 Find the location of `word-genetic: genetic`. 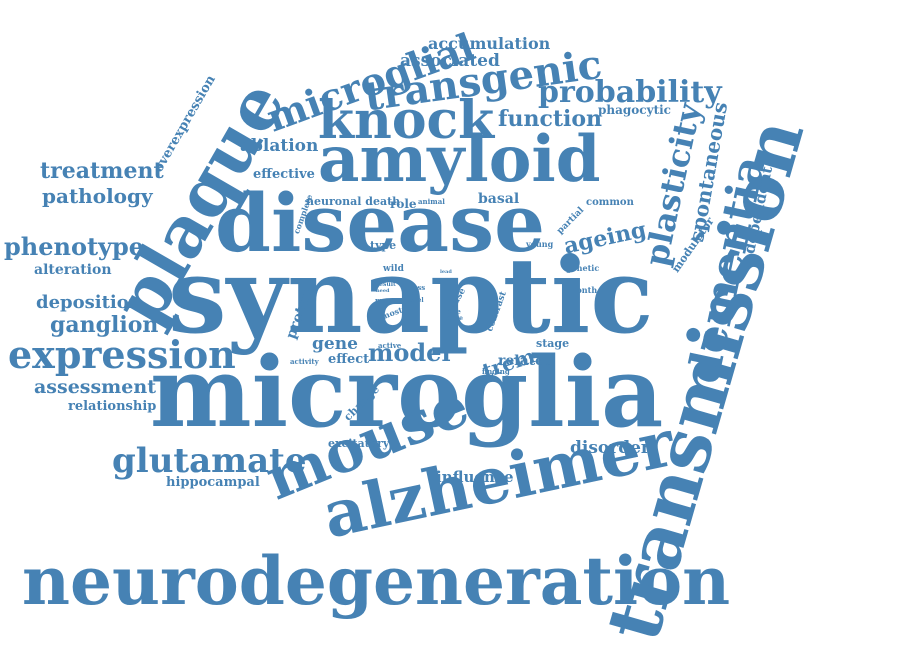

word-genetic: genetic is located at coordinates (583, 268).